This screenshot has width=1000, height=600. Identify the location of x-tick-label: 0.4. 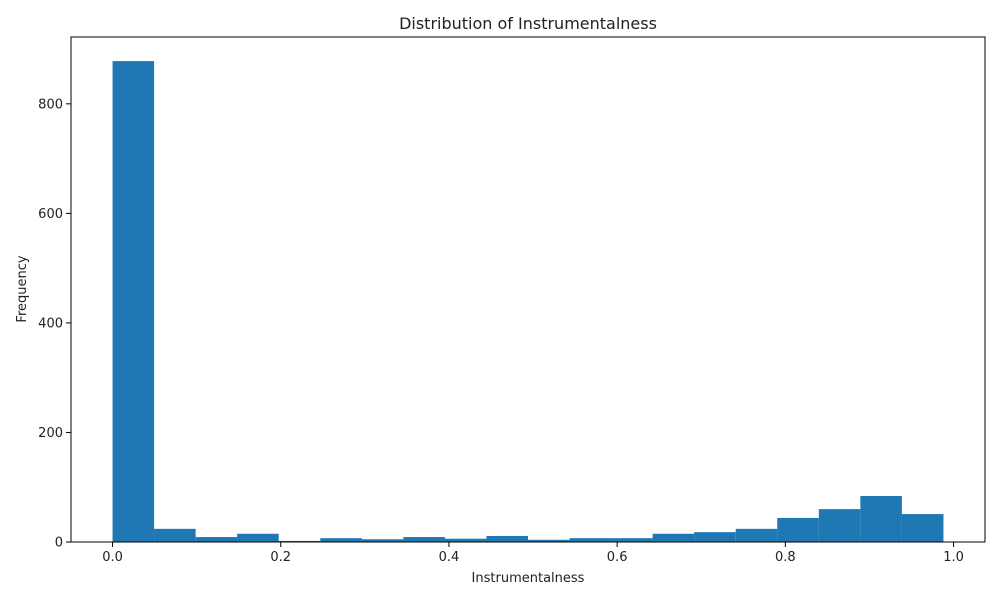
(449, 557).